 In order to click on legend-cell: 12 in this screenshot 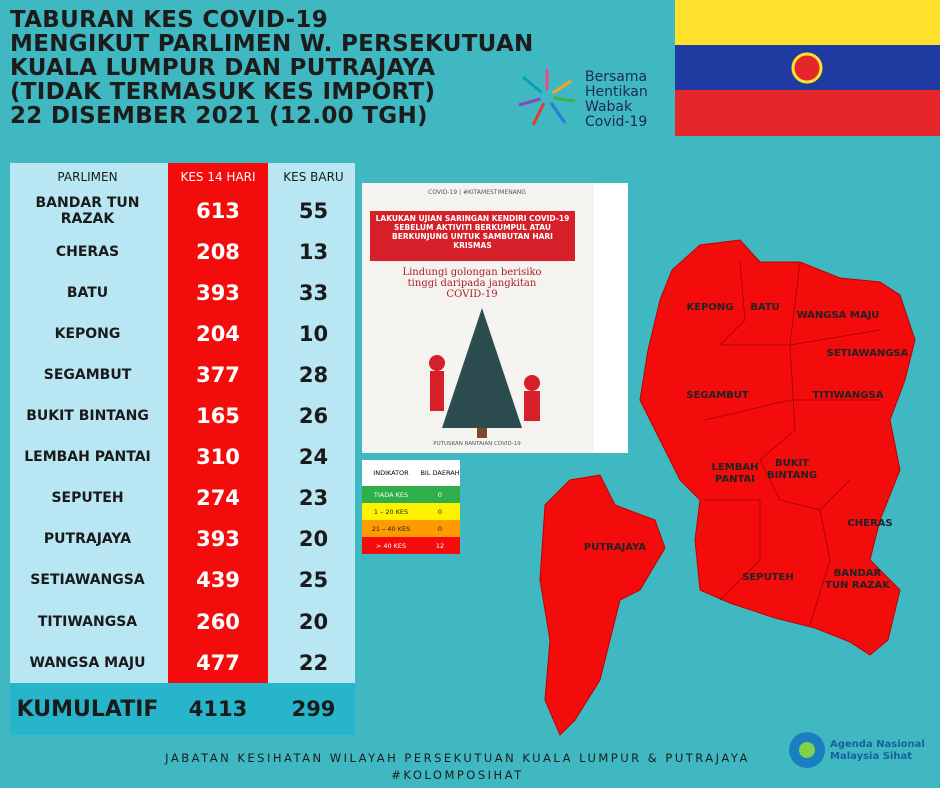, I will do `click(440, 545)`.